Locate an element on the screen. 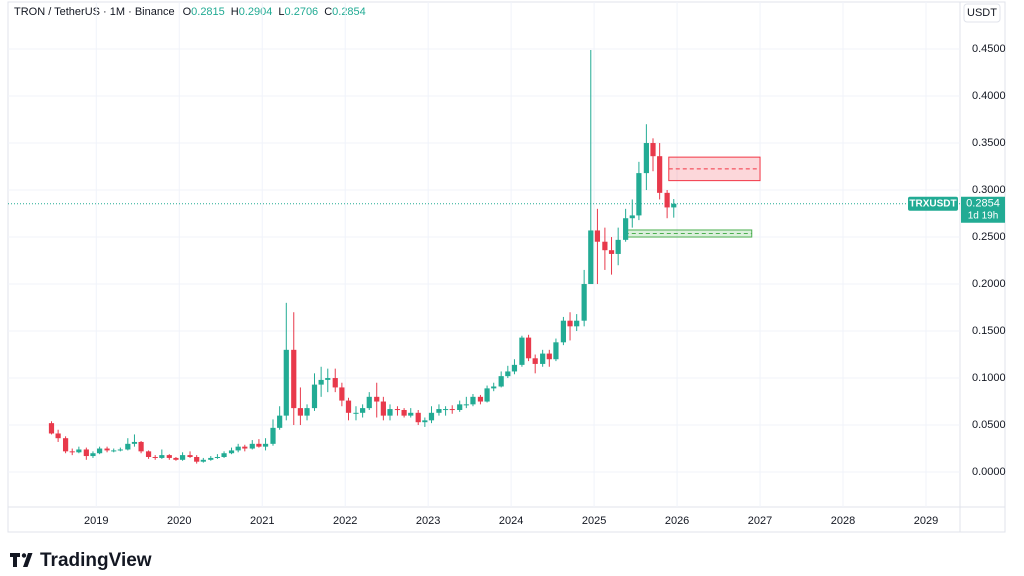  x-tick-label: 2028 is located at coordinates (843, 521).